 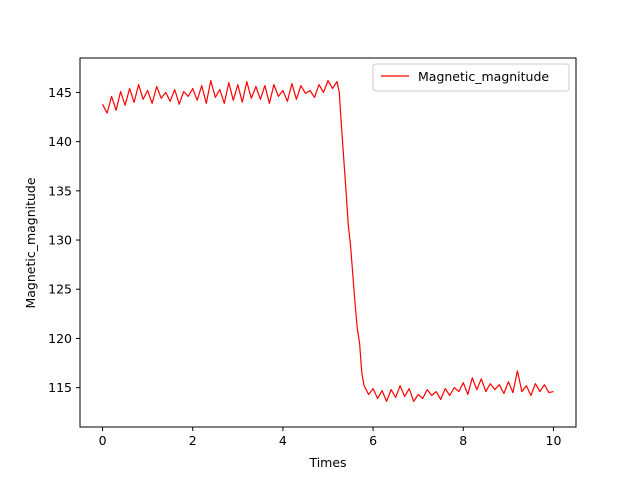 I want to click on y-axis: 115 120 125 130 135 140 145, so click(x=64, y=240).